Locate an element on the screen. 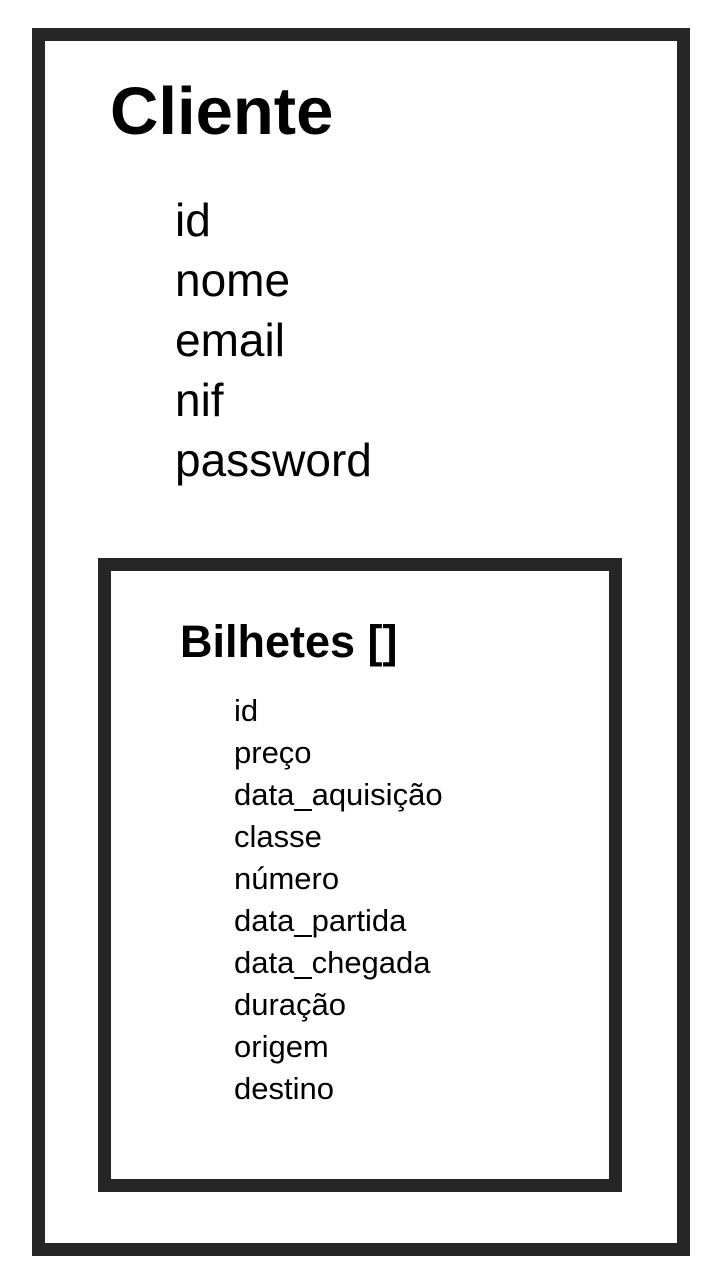 The image size is (720, 1280). bilhetes-field-data-partida: data_partida is located at coordinates (320, 920).